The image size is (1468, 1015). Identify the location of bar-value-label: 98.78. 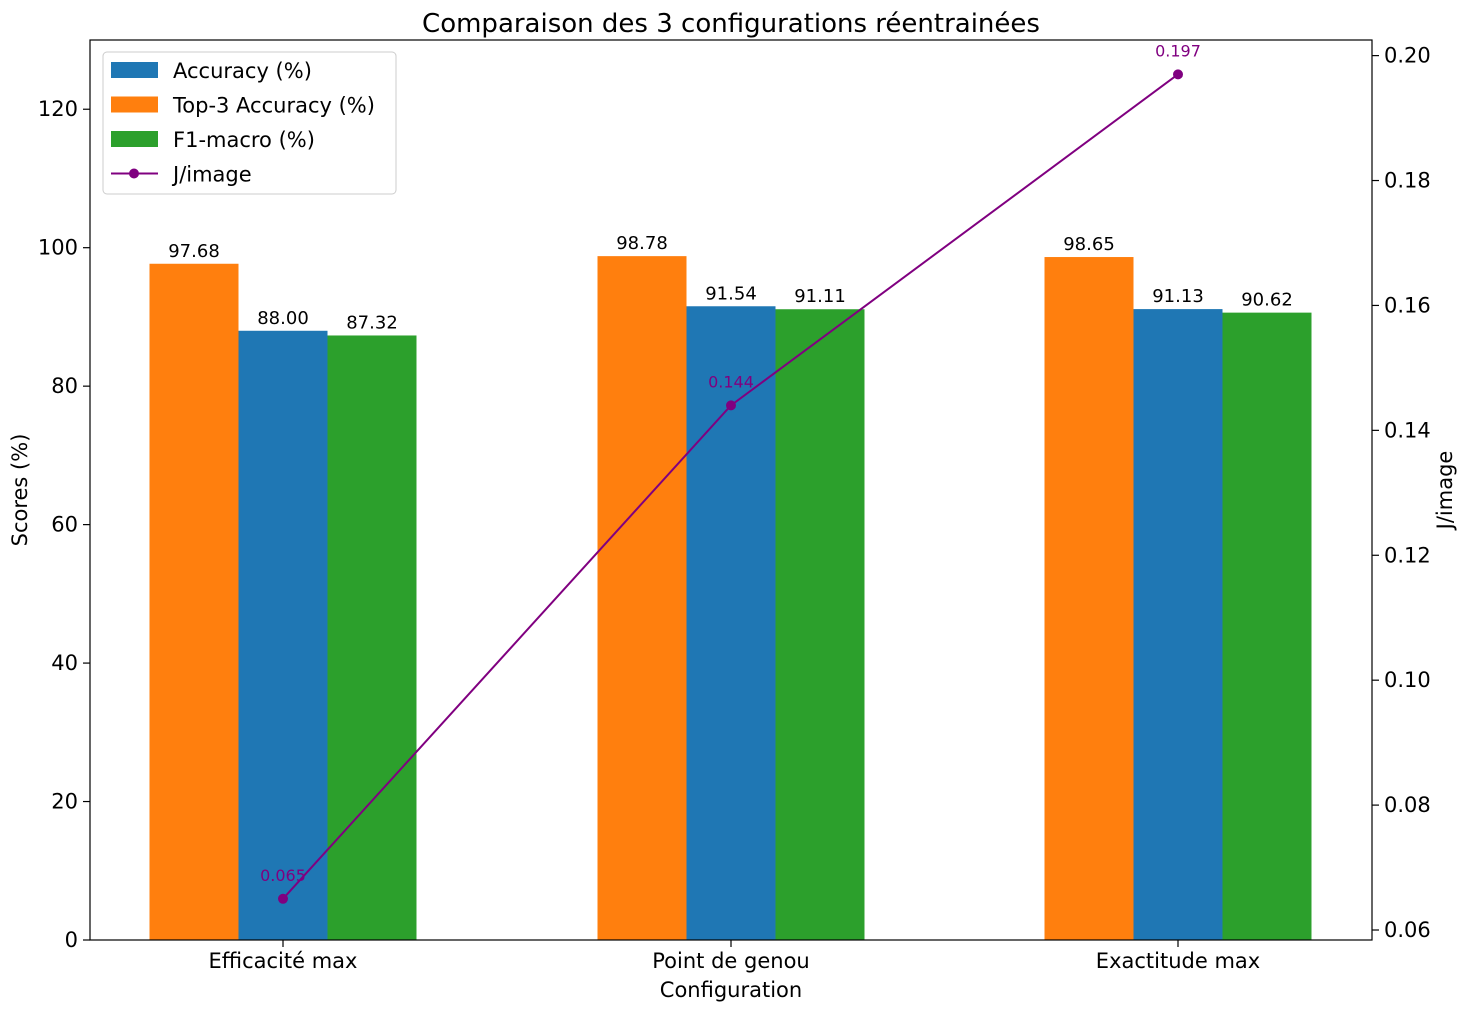
(642, 243).